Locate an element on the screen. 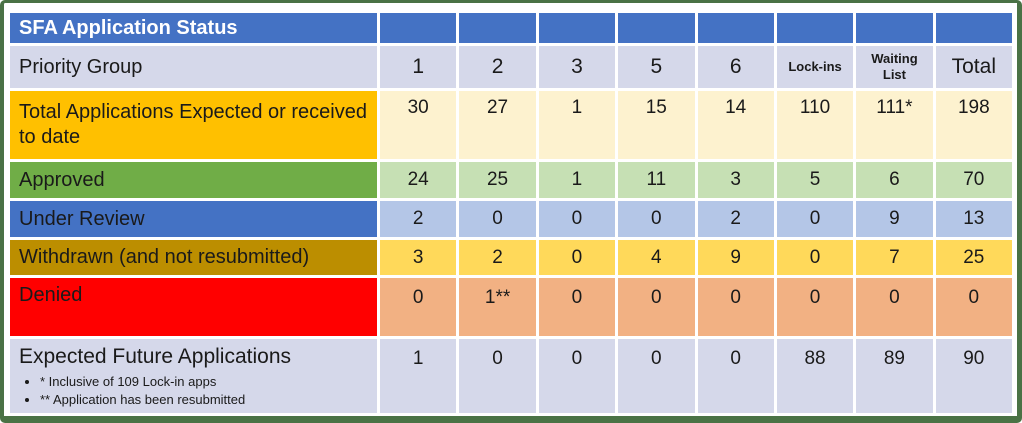 This screenshot has height=423, width=1022. total-applications-value: 14 is located at coordinates (735, 125).